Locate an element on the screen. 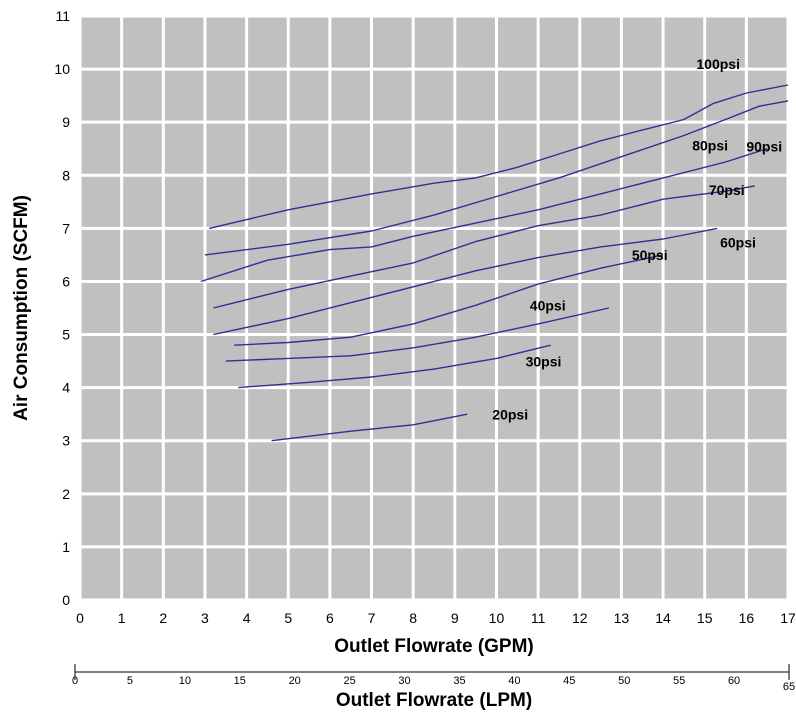 The image size is (796, 717). series-label-80psi: 80psi is located at coordinates (710, 145).